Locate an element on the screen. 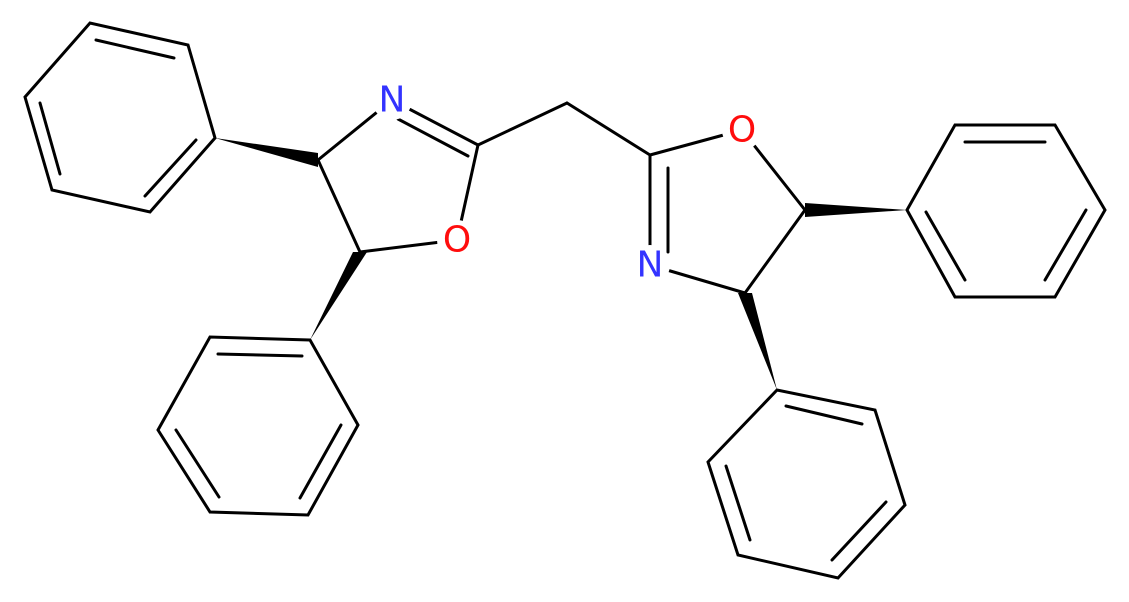  atom-labels: N O O N is located at coordinates (567, 183).